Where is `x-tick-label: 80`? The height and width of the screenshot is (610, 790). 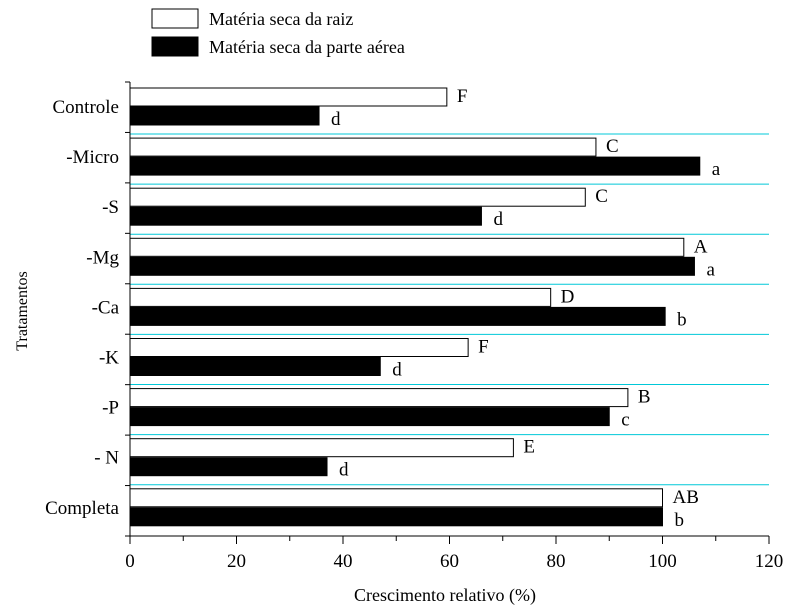 x-tick-label: 80 is located at coordinates (556, 561).